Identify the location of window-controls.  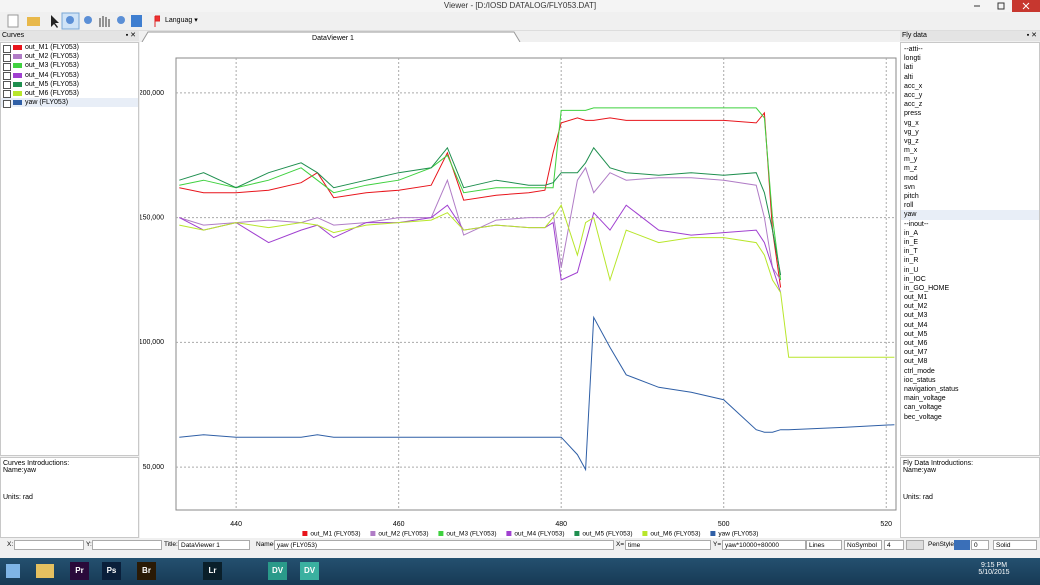
(1000, 6).